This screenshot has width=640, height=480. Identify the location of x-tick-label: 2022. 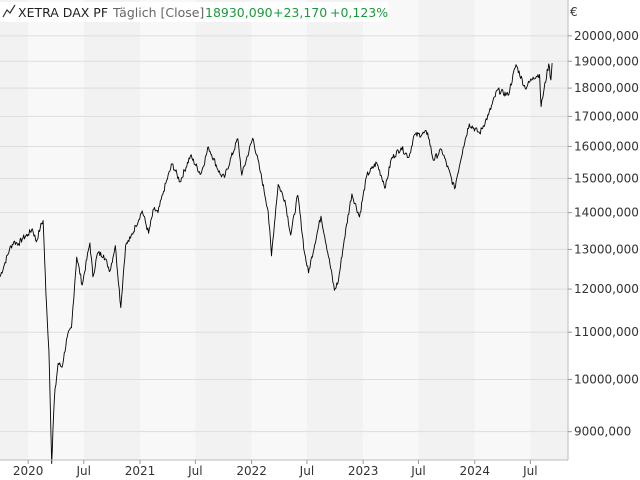
(251, 471).